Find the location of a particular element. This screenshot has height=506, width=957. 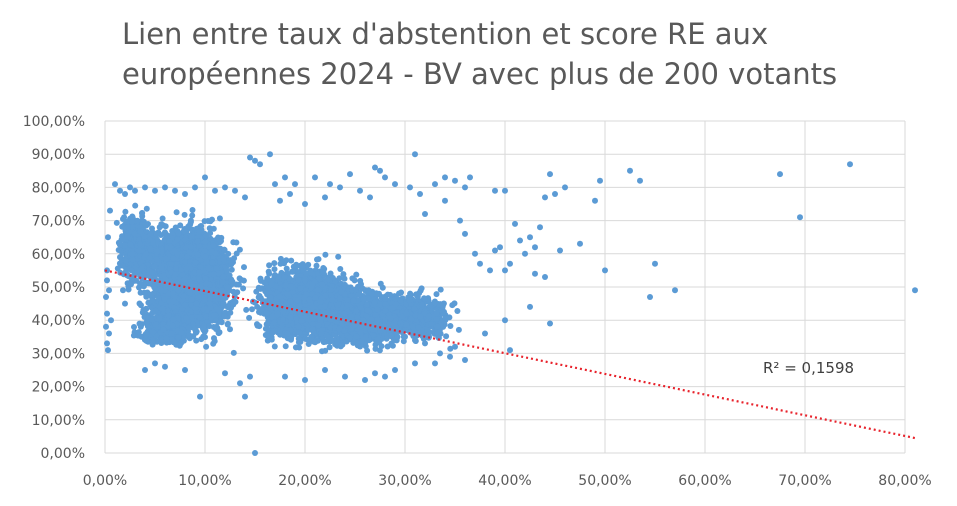

x-tick-label: 0,00% is located at coordinates (105, 481).